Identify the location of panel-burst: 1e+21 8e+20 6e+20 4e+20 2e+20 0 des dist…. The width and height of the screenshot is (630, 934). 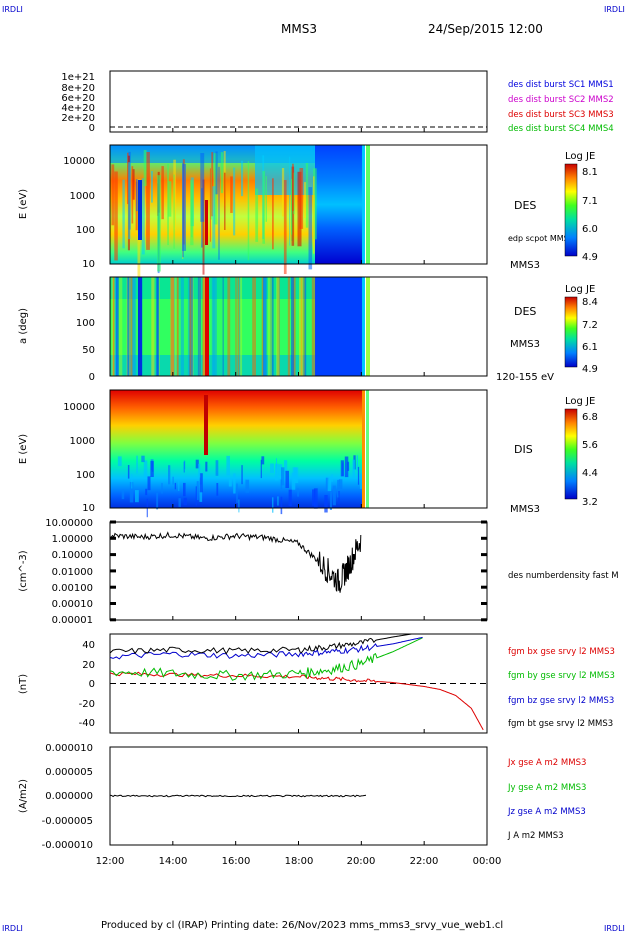
(337, 102).